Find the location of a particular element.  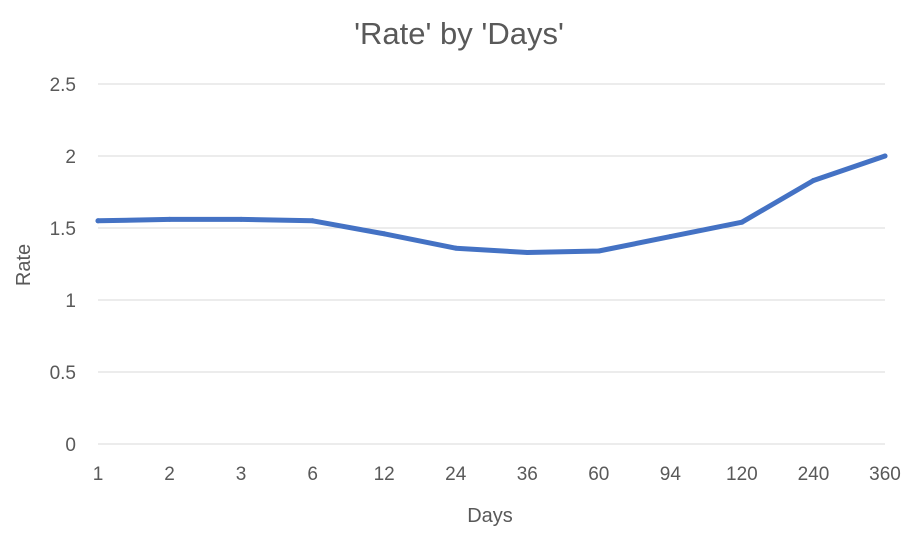

y-tick-label: 2.5 is located at coordinates (63, 85).